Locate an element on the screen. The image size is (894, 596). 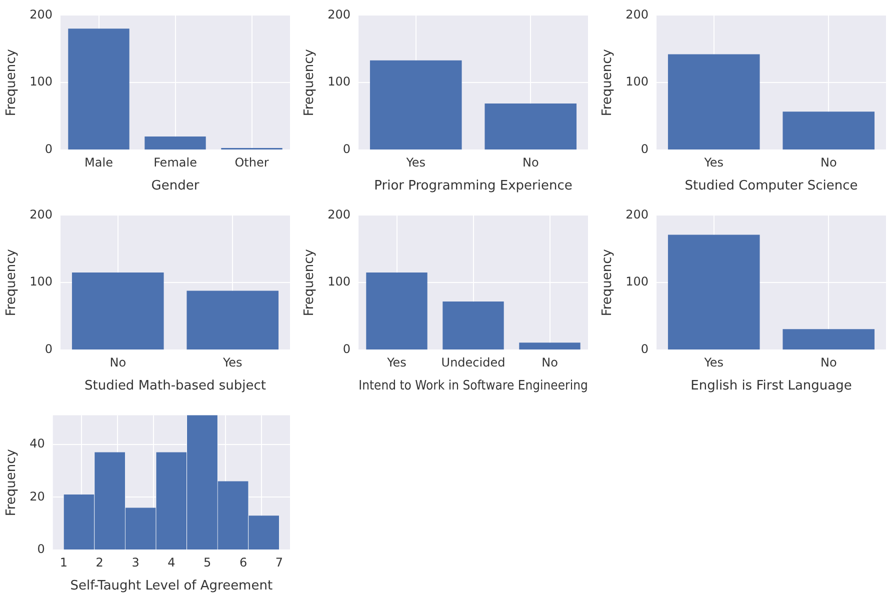
x-axis-title: Studied Math-based subject is located at coordinates (175, 386).